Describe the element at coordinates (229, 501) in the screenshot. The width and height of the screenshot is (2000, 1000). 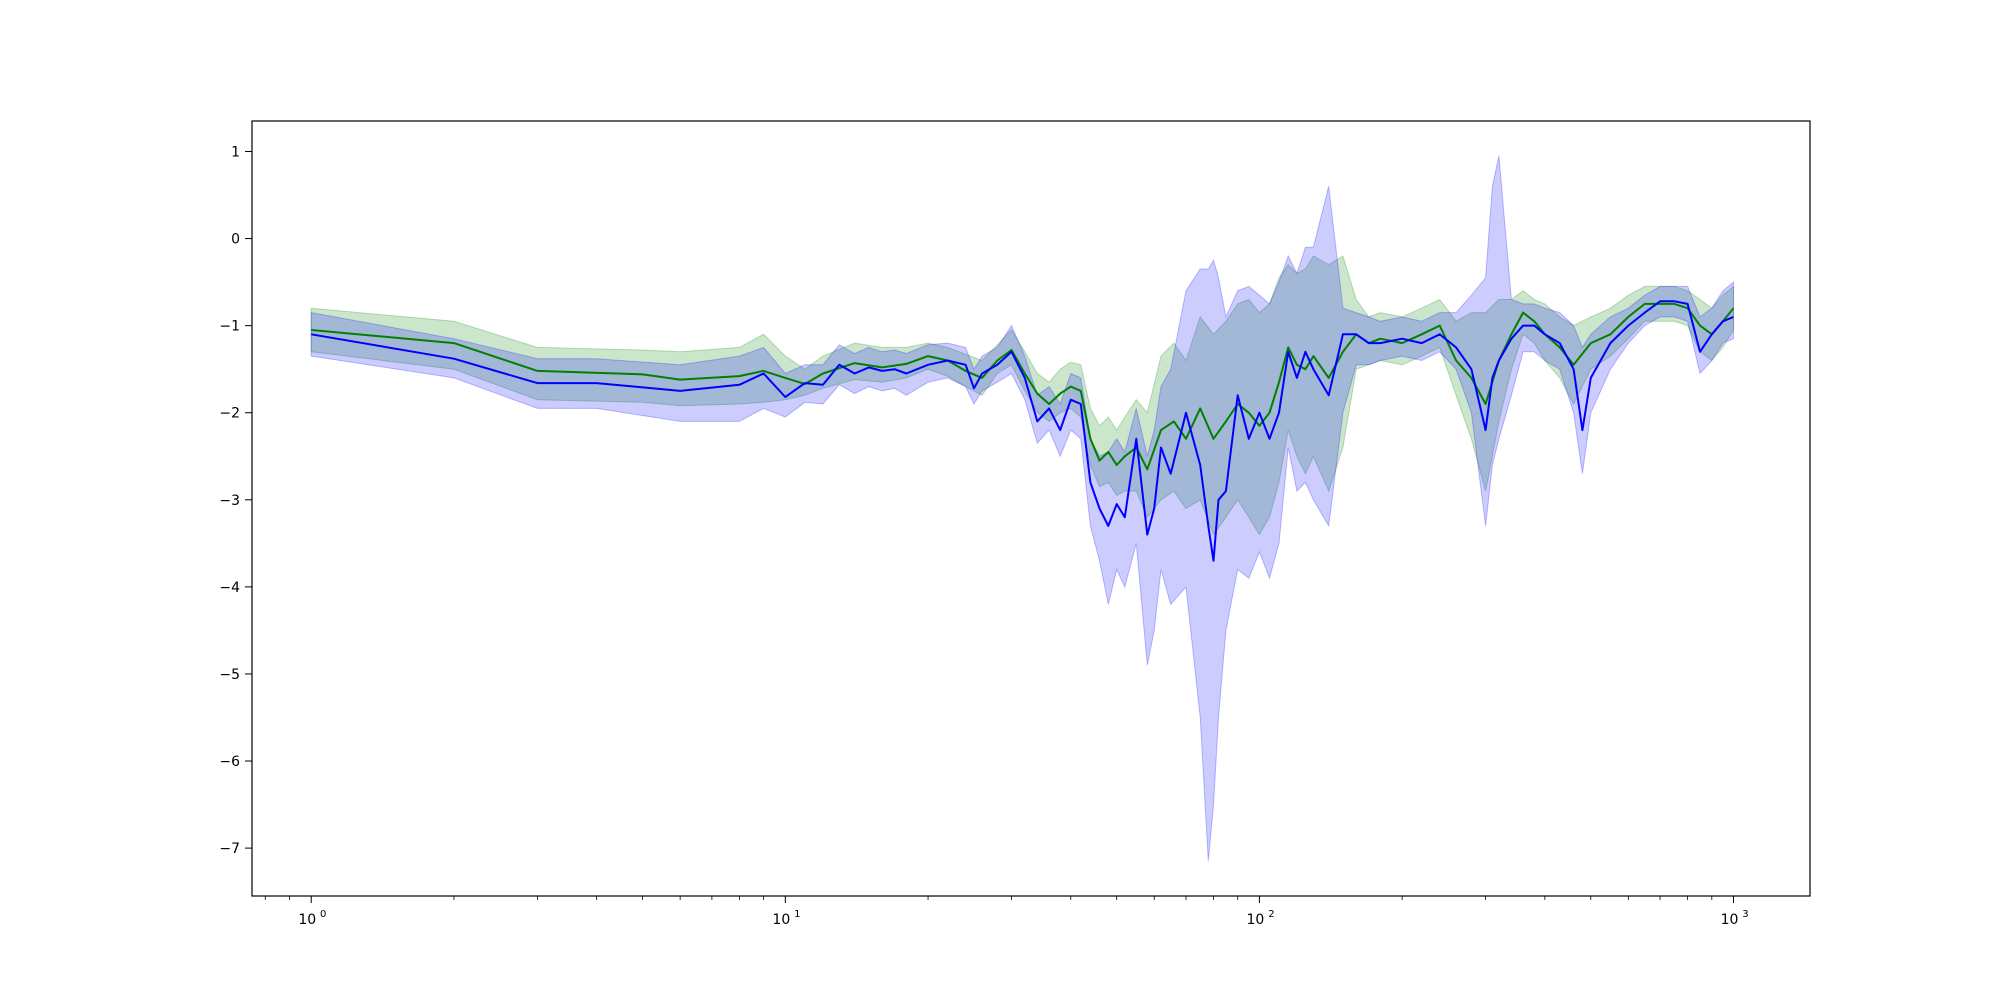
I see `y-tick-label: −3` at that location.